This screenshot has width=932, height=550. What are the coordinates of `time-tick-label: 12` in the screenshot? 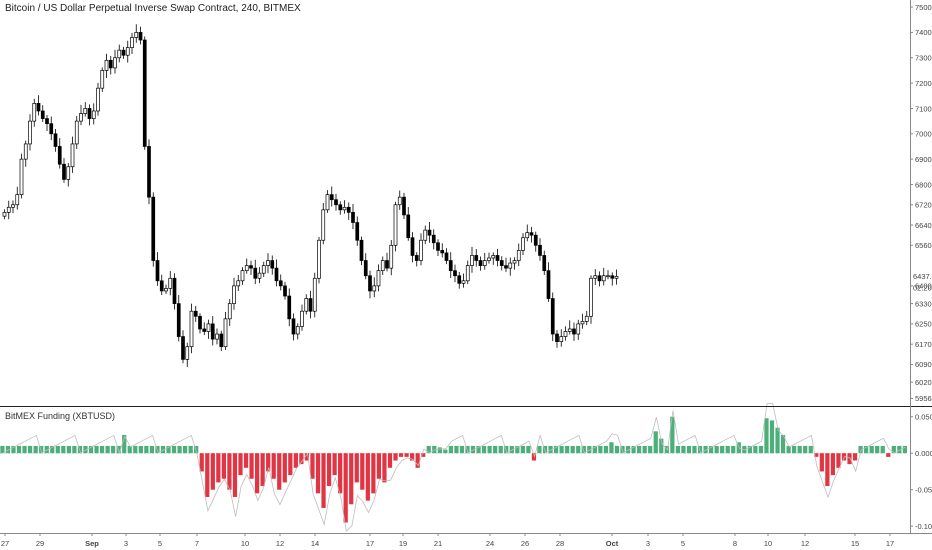 It's located at (805, 543).